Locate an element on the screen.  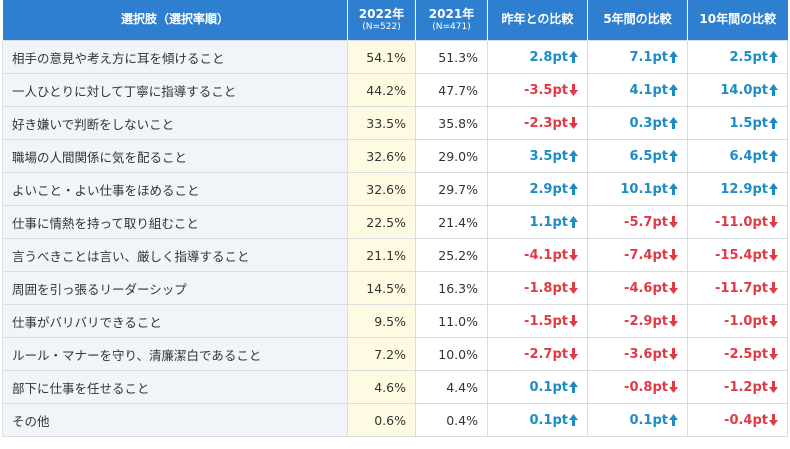
header-title: 2021年 is located at coordinates (451, 13).